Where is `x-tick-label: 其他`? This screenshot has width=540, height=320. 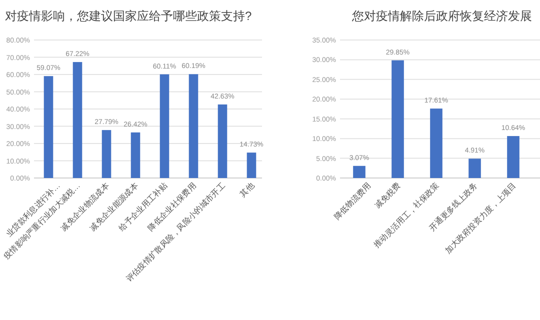
x-tick-label: 其他 is located at coordinates (247, 190).